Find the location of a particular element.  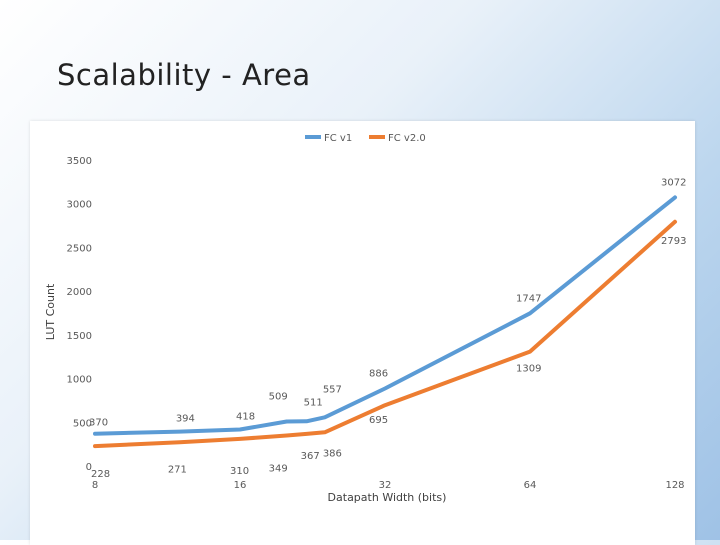

data-label: 886 is located at coordinates (378, 374).